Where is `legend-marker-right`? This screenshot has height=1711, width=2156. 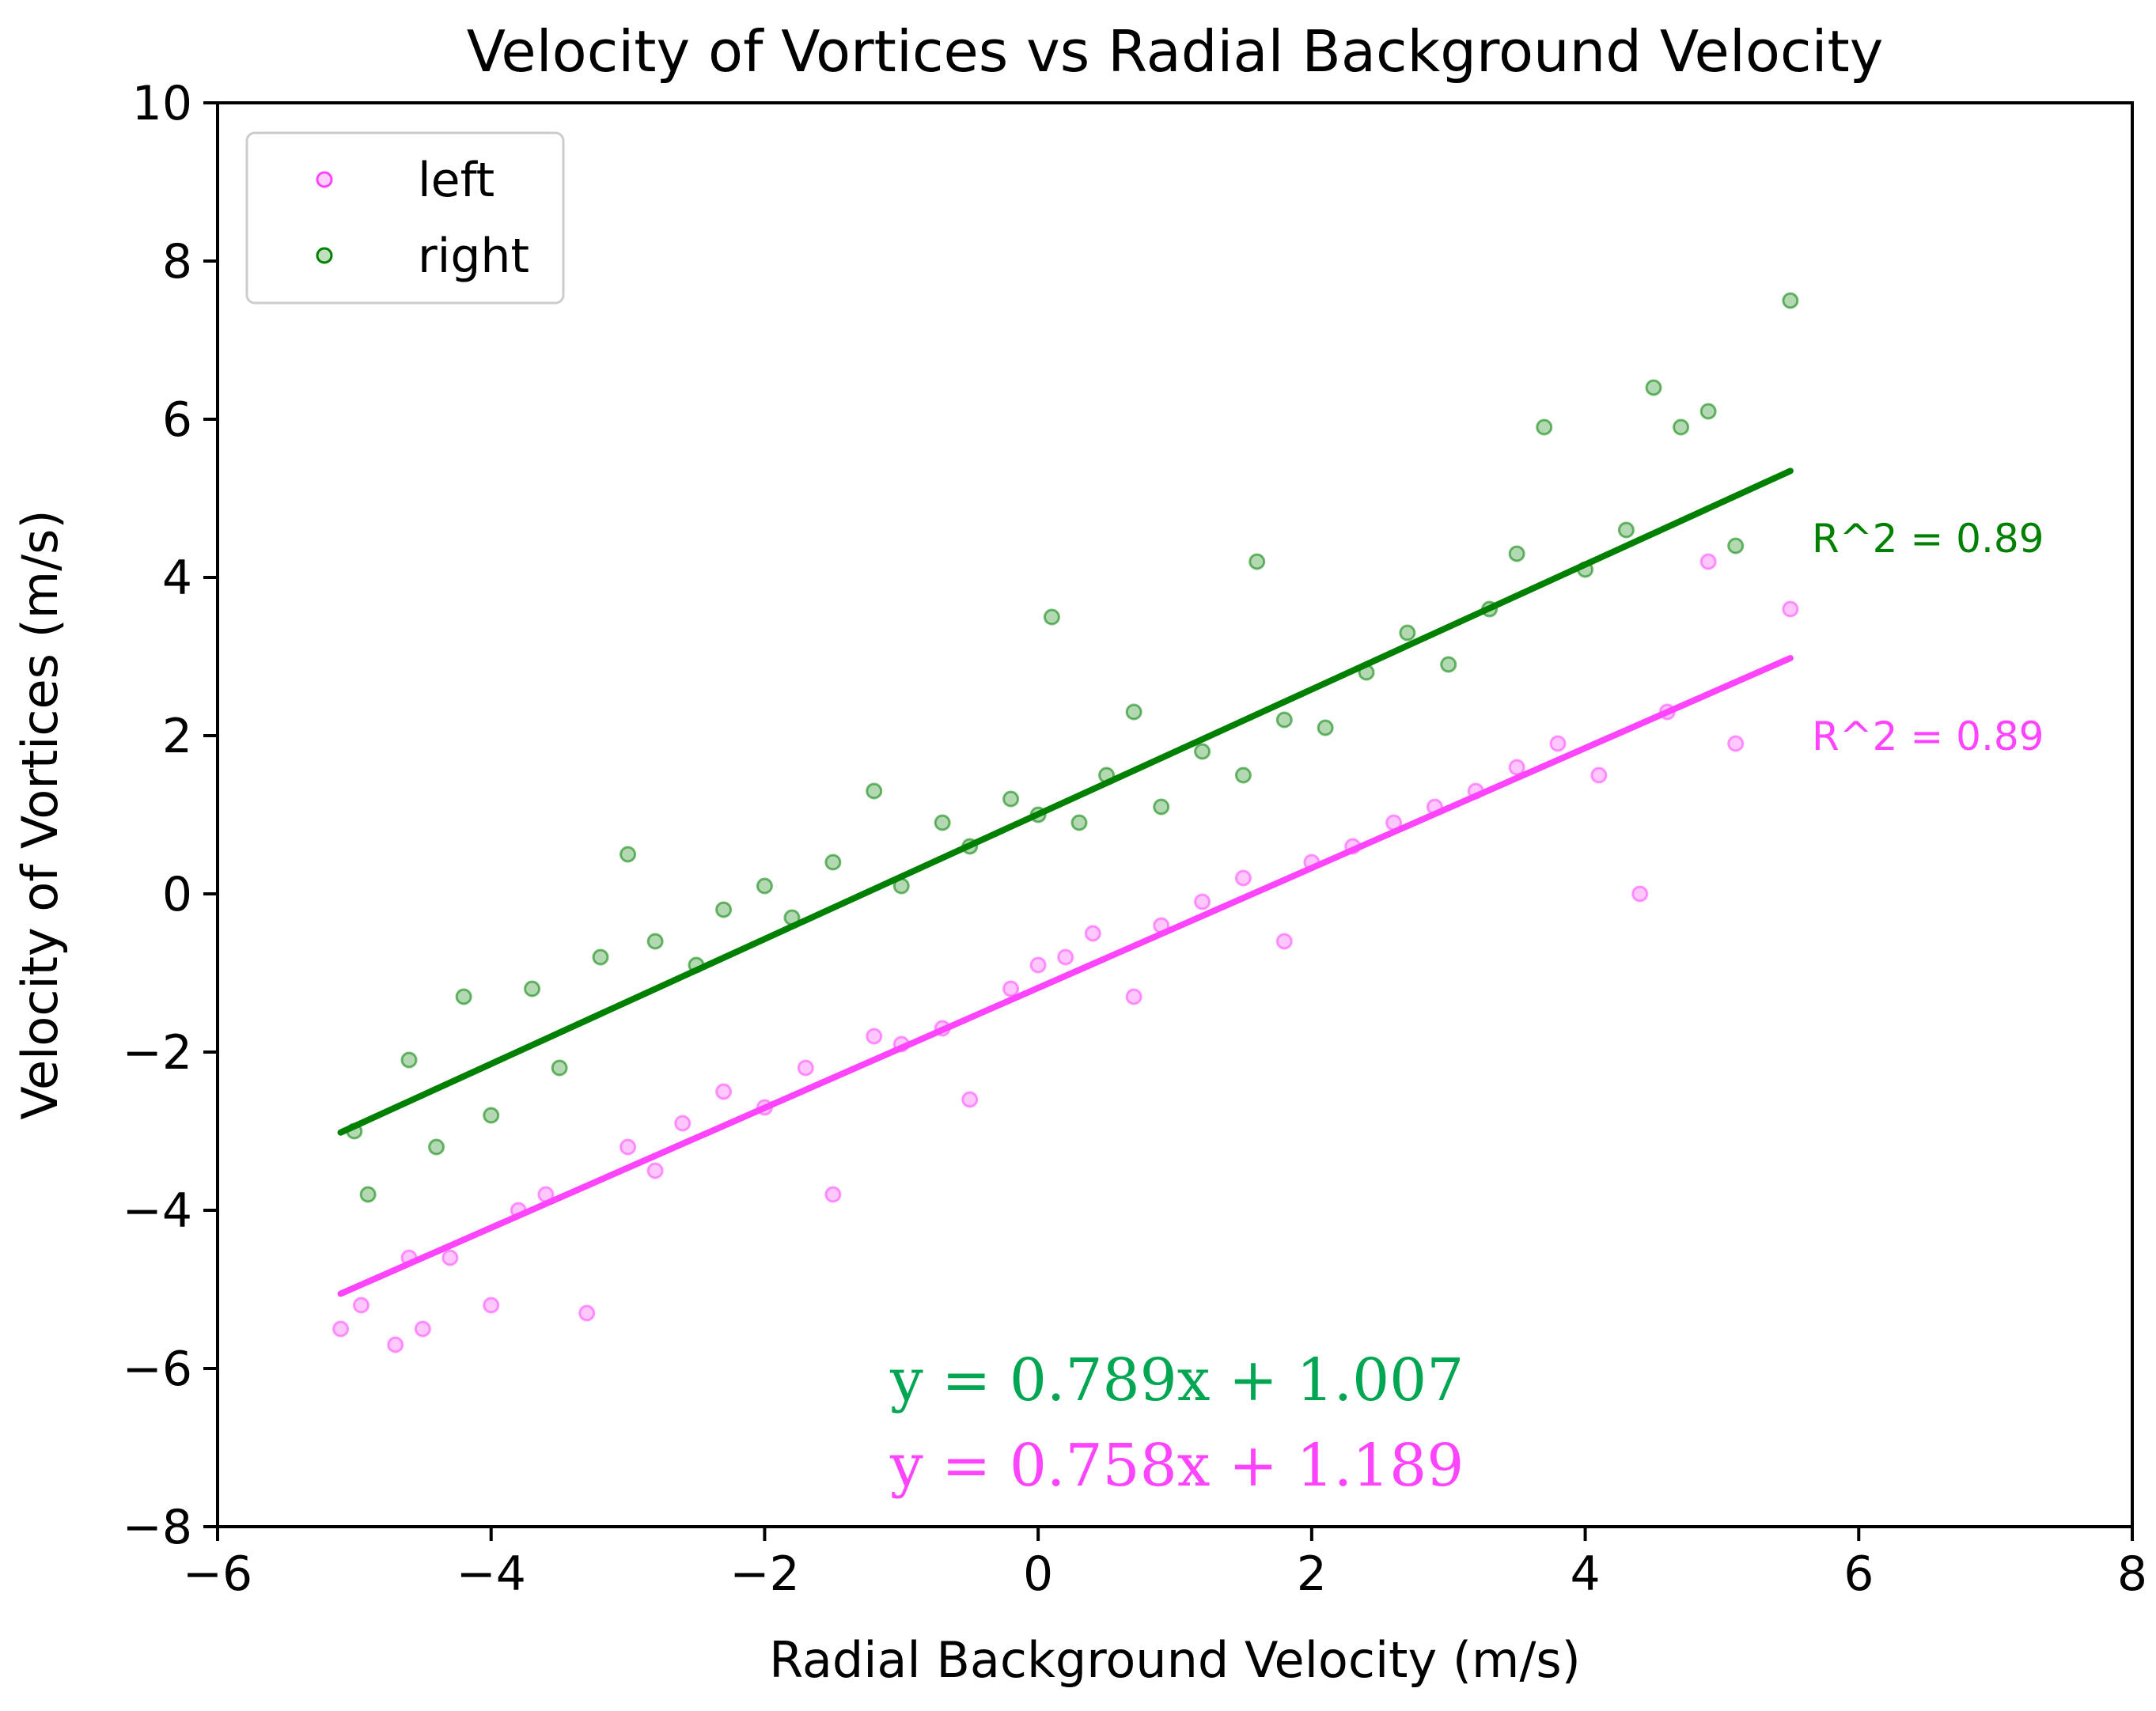 legend-marker-right is located at coordinates (324, 255).